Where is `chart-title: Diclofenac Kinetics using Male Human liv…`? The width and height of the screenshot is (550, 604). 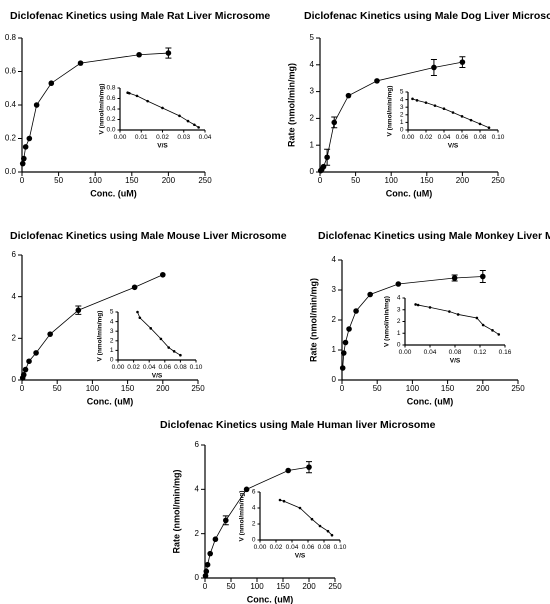
chart-title: Diclofenac Kinetics using Male Human liv… is located at coordinates (298, 425).